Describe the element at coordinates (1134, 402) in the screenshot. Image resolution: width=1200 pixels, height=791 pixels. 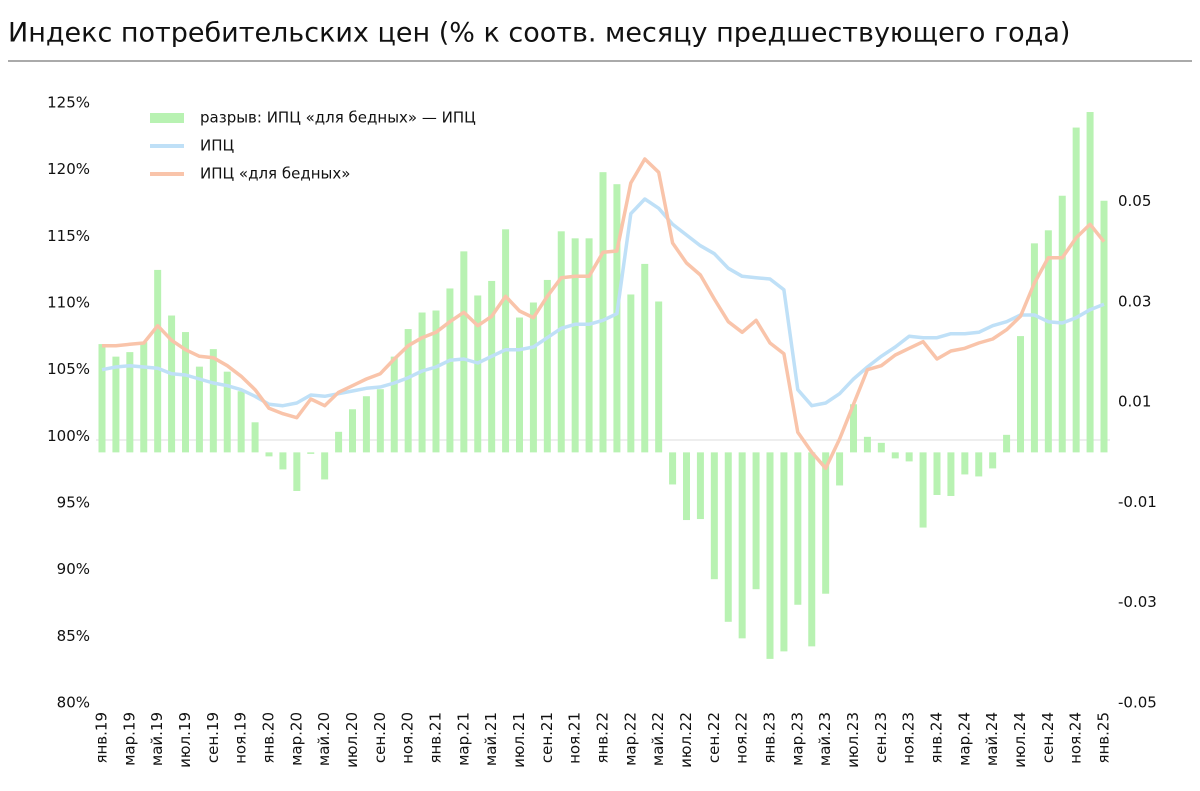
I see `y2-tick-label: 0.01` at that location.